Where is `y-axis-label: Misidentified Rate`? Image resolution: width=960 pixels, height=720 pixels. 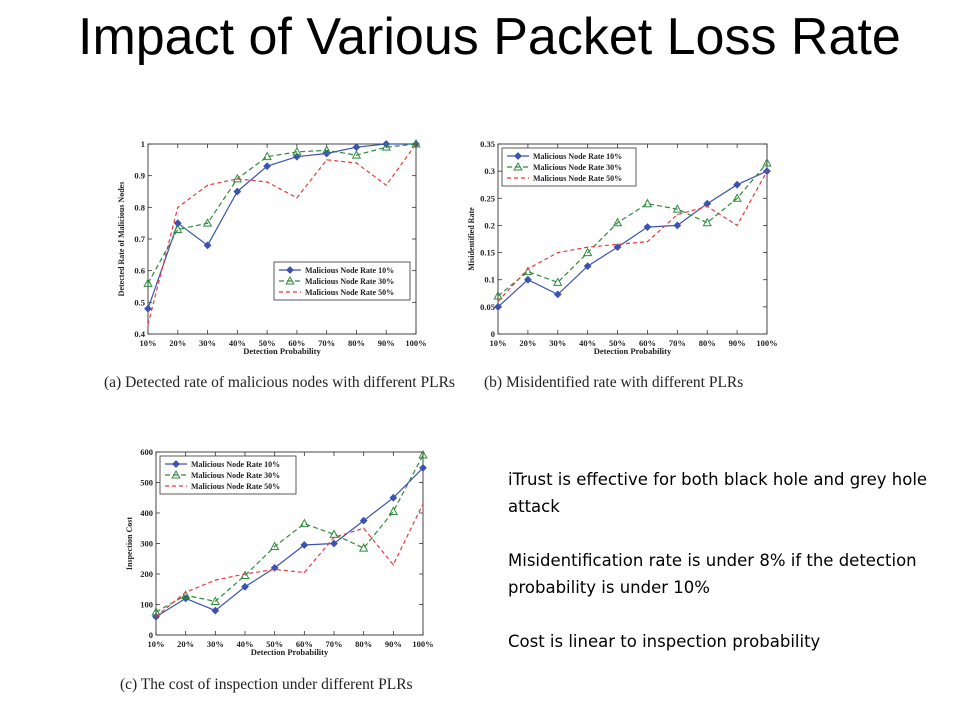 y-axis-label: Misidentified Rate is located at coordinates (471, 239).